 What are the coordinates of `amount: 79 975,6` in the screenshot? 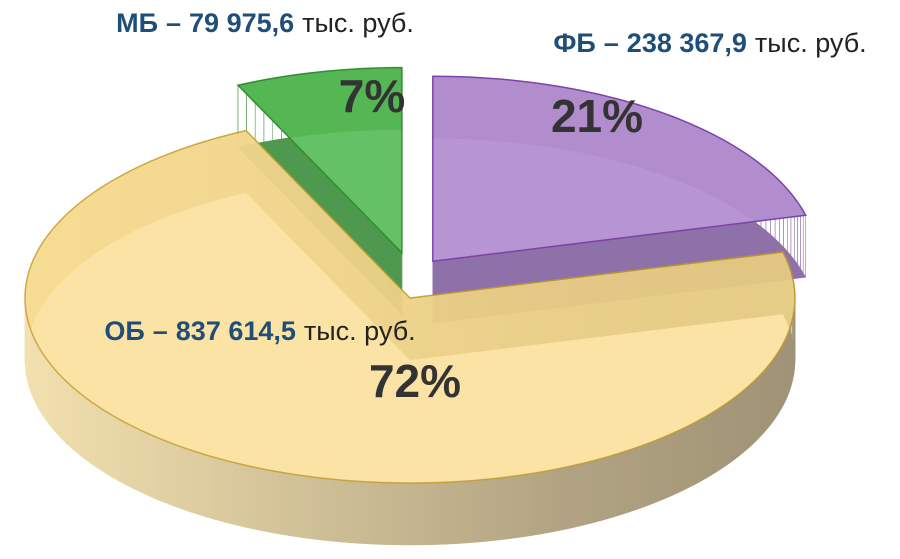 It's located at (241, 23).